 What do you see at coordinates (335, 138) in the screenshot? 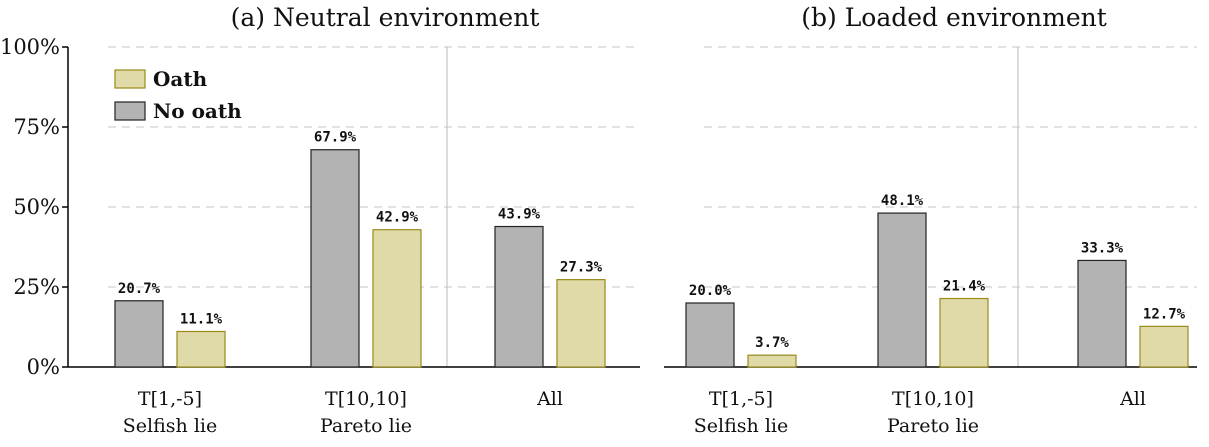
I see `data-label: 67.9%` at bounding box center [335, 138].